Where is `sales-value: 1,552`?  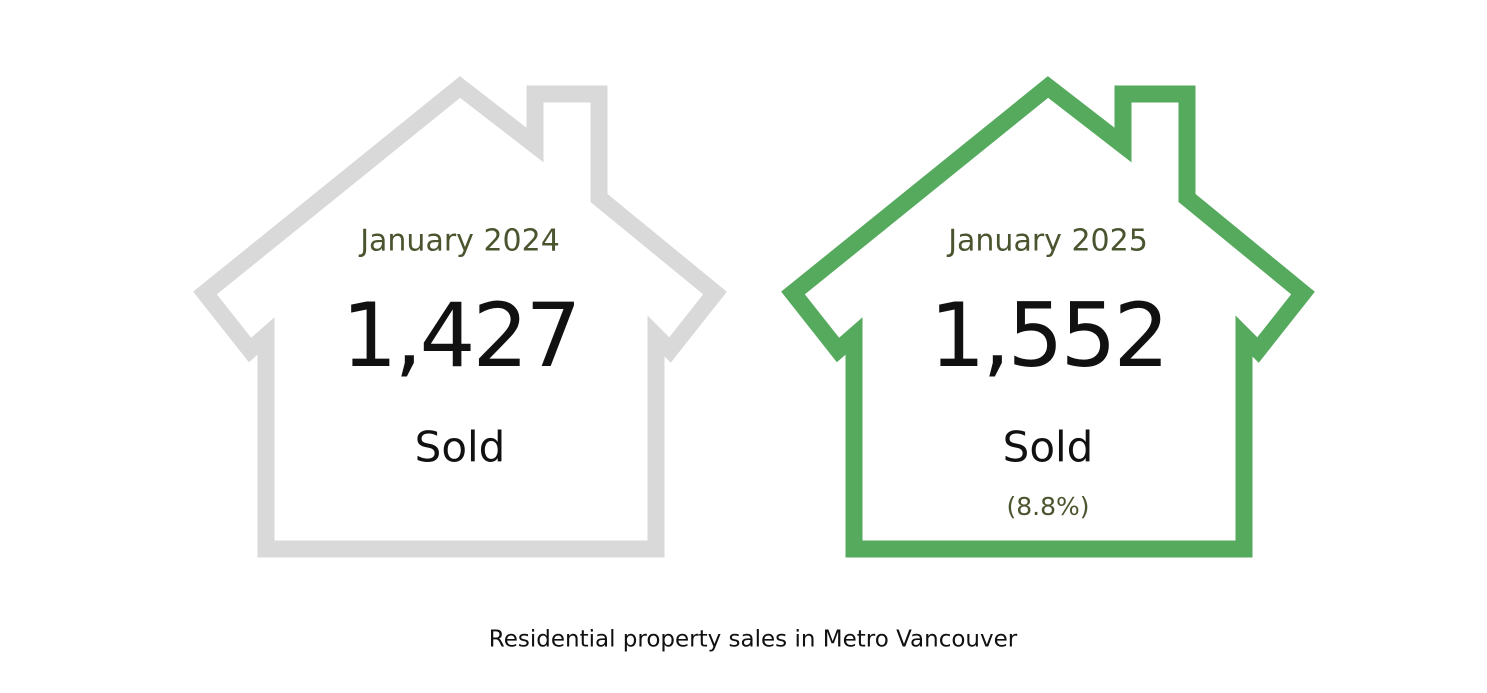 sales-value: 1,552 is located at coordinates (1048, 335).